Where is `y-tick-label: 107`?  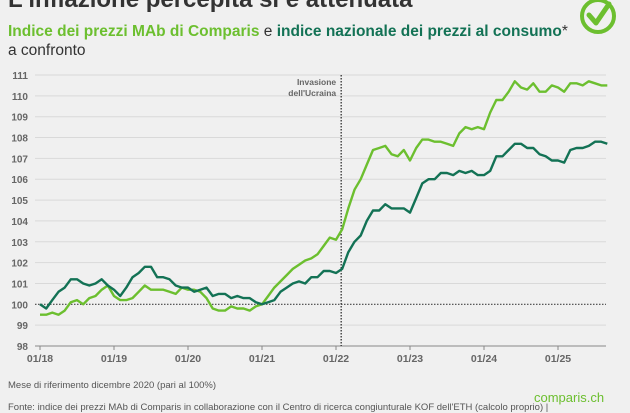 y-tick-label: 107 is located at coordinates (19, 159).